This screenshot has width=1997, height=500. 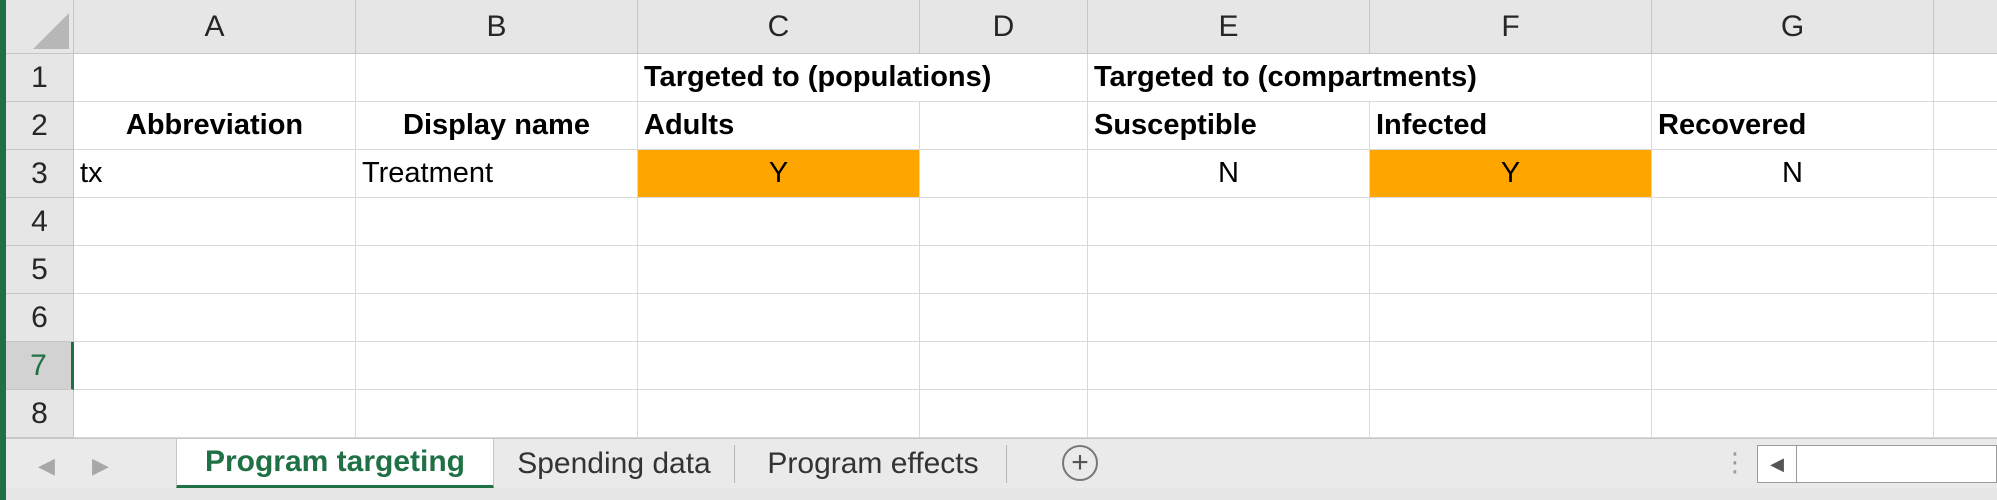 What do you see at coordinates (215, 366) in the screenshot?
I see `cell-a7` at bounding box center [215, 366].